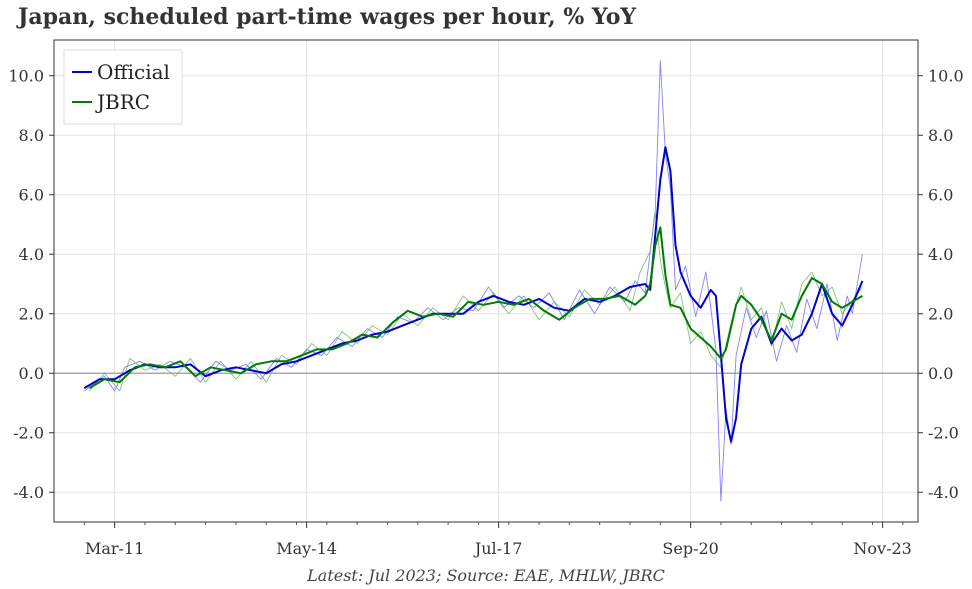  Describe the element at coordinates (690, 548) in the screenshot. I see `x-tick-label: Sep-20` at that location.